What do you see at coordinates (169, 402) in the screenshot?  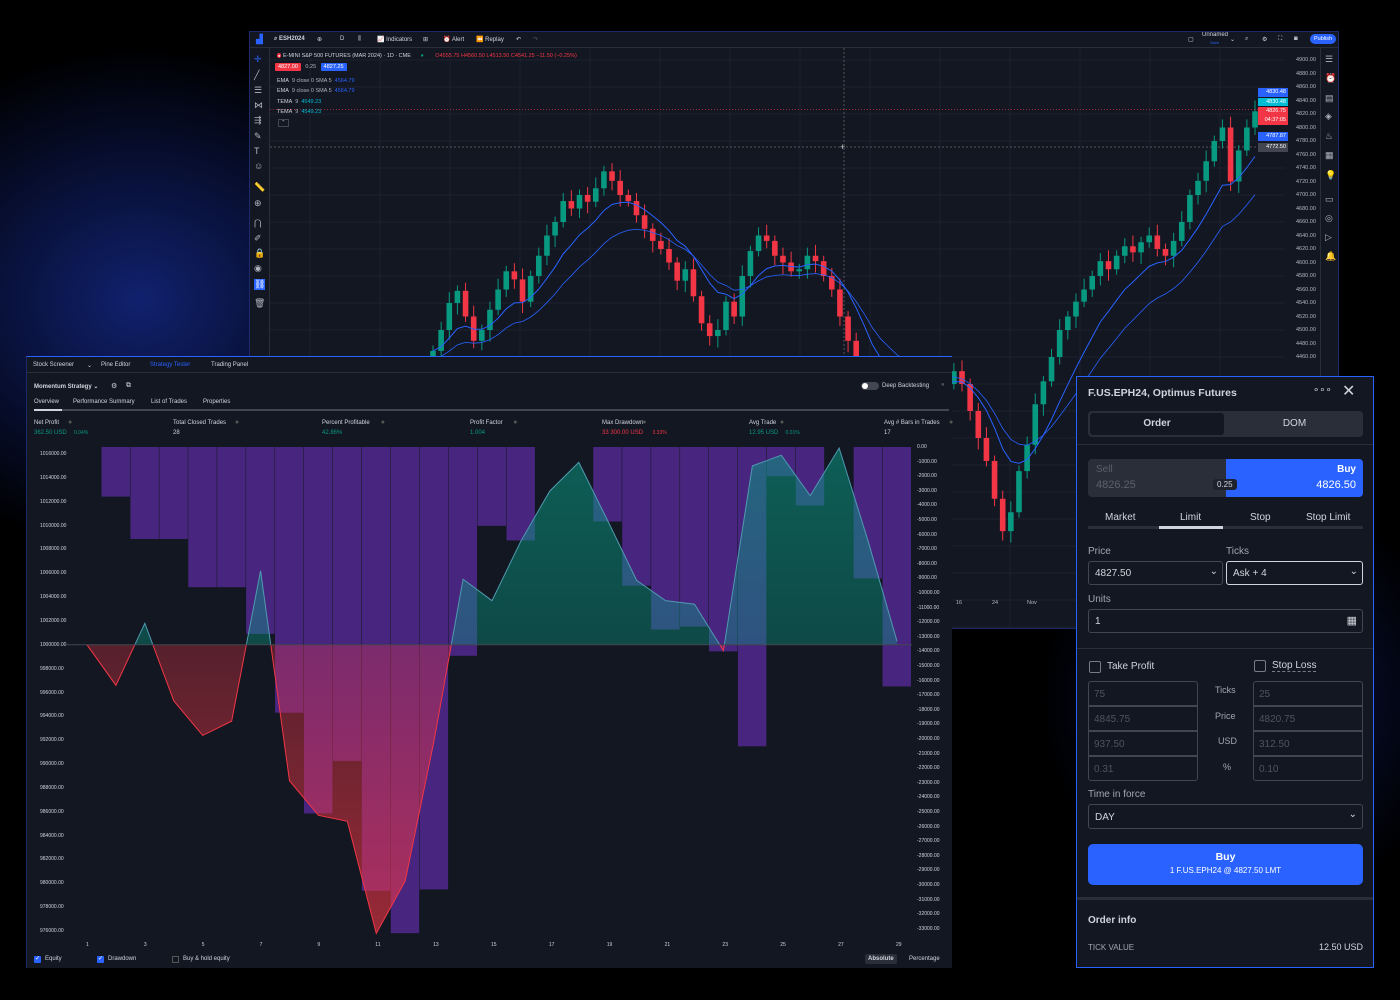 I see `tab-list-of-trades: List of Trades` at bounding box center [169, 402].